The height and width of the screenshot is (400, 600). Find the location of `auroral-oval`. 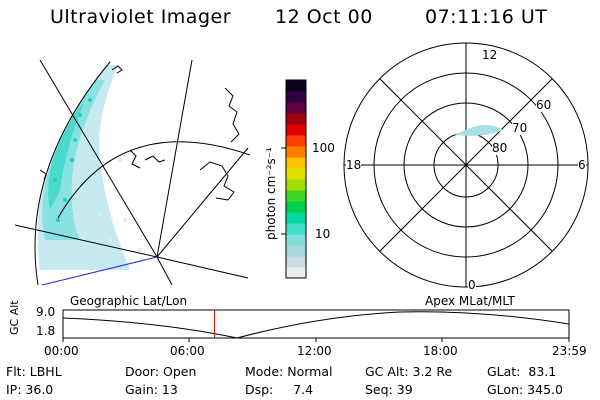

auroral-oval is located at coordinates (479, 130).